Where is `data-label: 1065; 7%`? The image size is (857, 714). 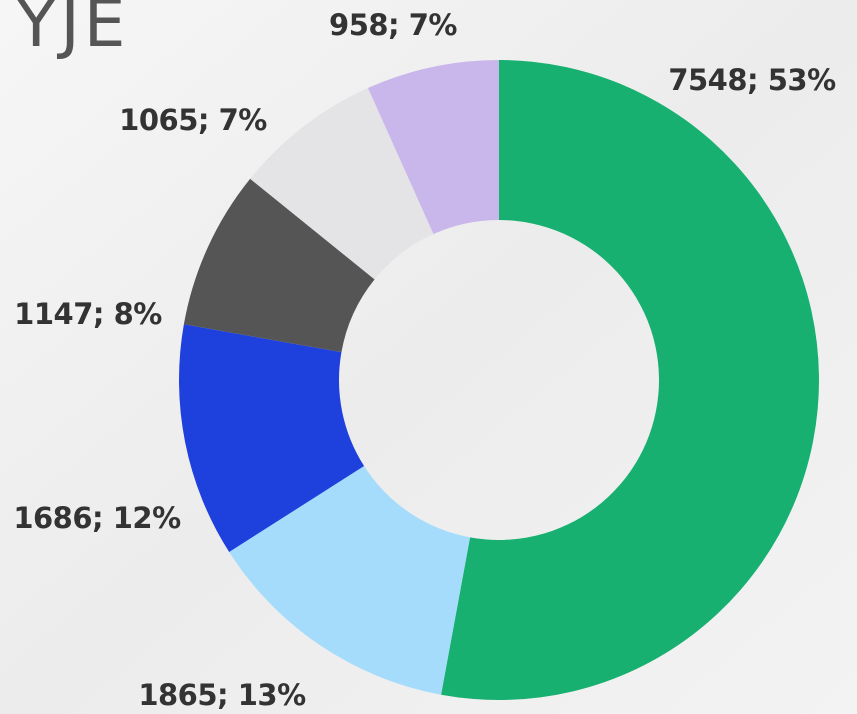 data-label: 1065; 7% is located at coordinates (193, 120).